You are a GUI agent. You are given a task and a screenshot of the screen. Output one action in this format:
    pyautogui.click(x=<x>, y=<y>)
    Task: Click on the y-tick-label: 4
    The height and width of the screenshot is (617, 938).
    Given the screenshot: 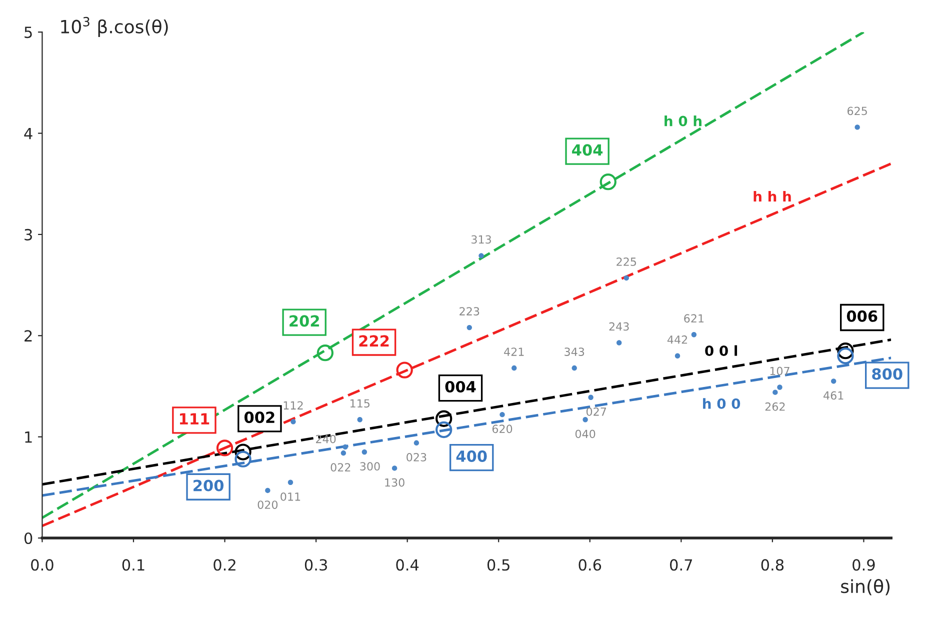 What is the action you would take?
    pyautogui.click(x=28, y=134)
    